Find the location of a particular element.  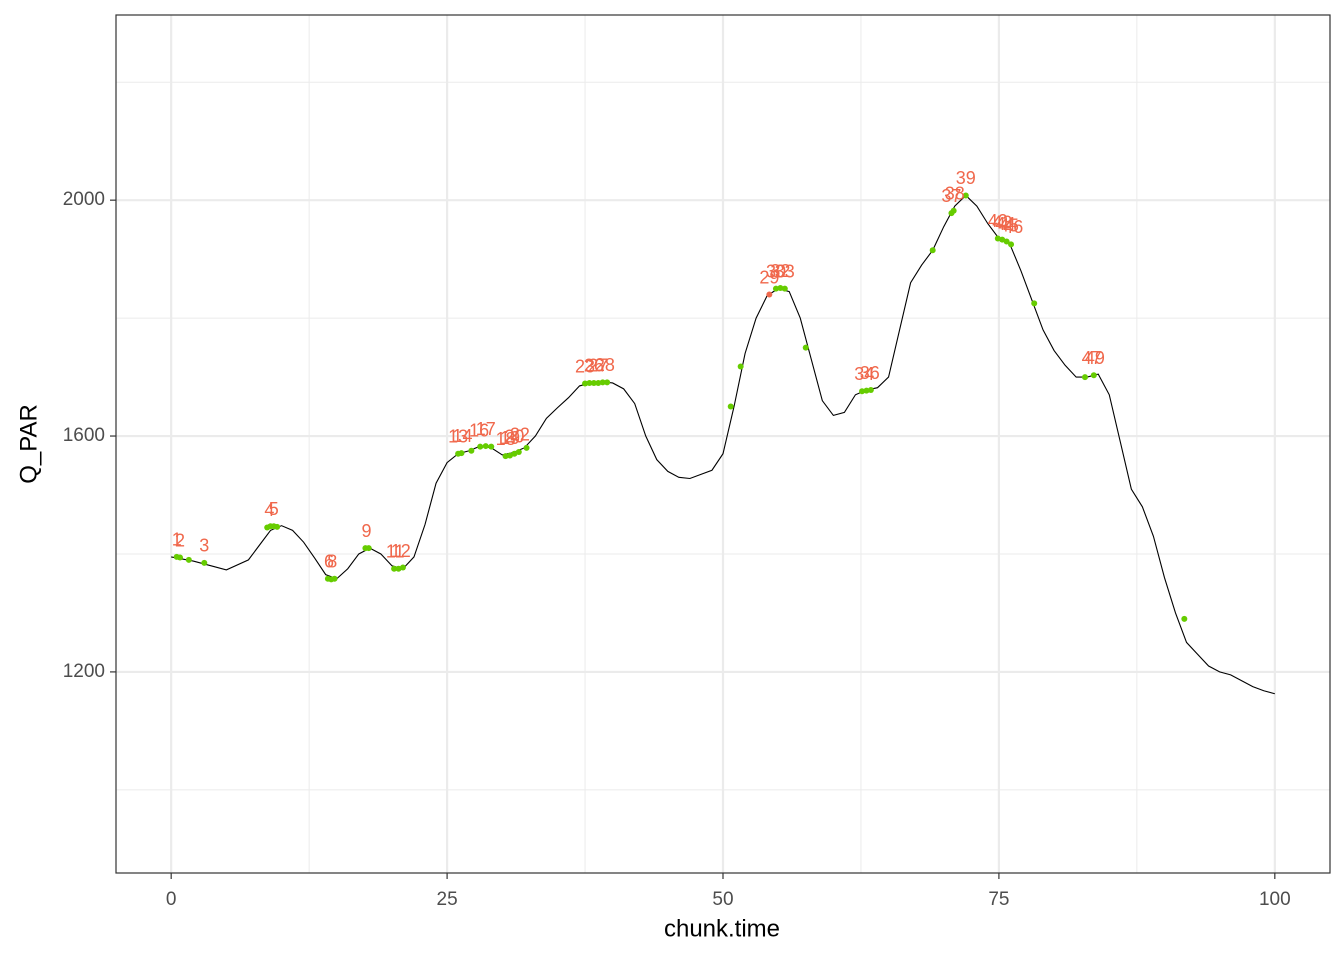

data-label: 29 is located at coordinates (769, 277).